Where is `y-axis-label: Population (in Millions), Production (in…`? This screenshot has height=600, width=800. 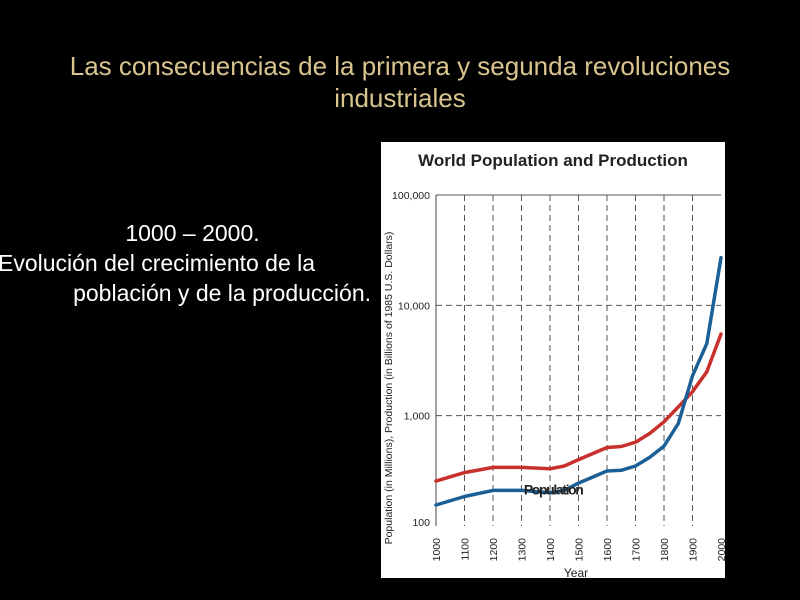
y-axis-label: Population (in Millions), Production (in… is located at coordinates (389, 388).